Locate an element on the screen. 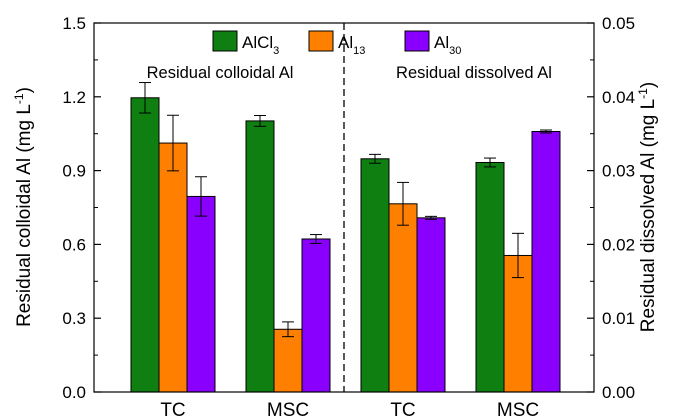  annotation-colloidal: Residual colloidal Al is located at coordinates (220, 73).